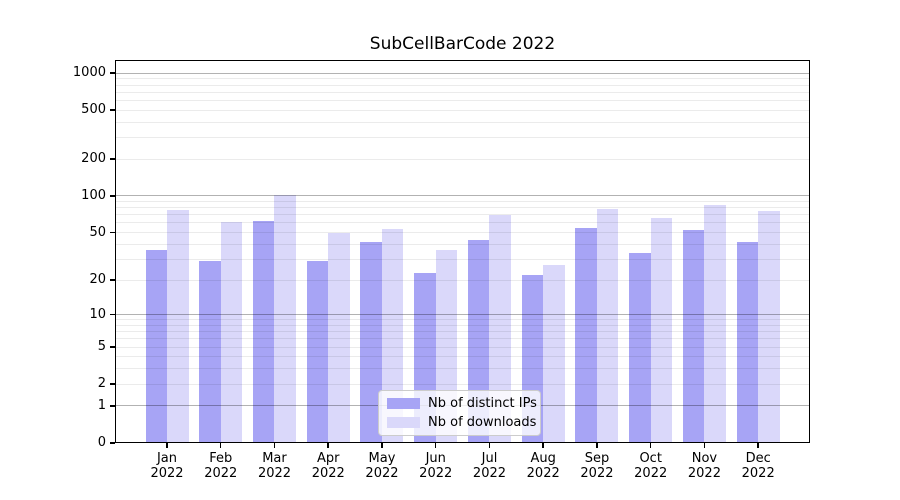 The image size is (900, 500). I want to click on bar-apr-downloads, so click(339, 337).